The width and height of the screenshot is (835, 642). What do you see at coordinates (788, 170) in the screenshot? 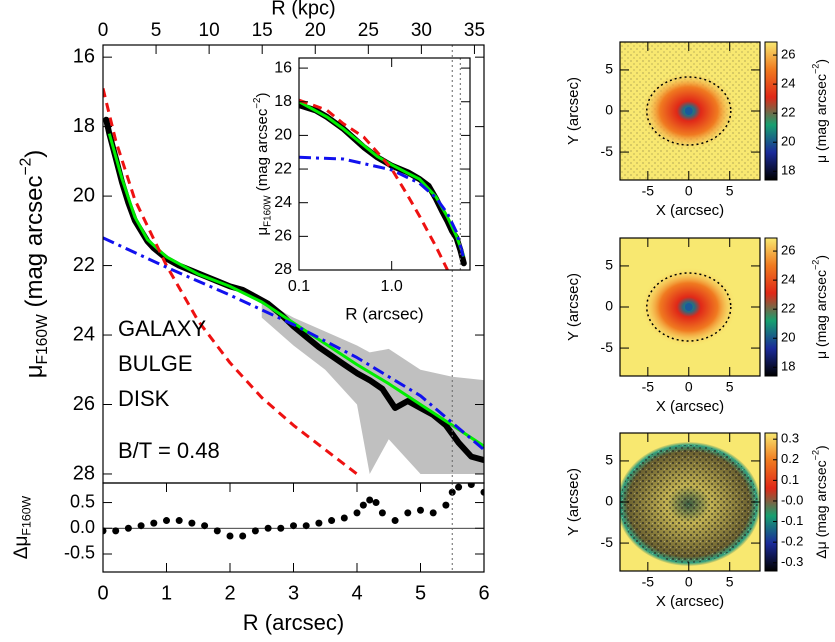
I see `colorbar-tick-label: 18` at bounding box center [788, 170].